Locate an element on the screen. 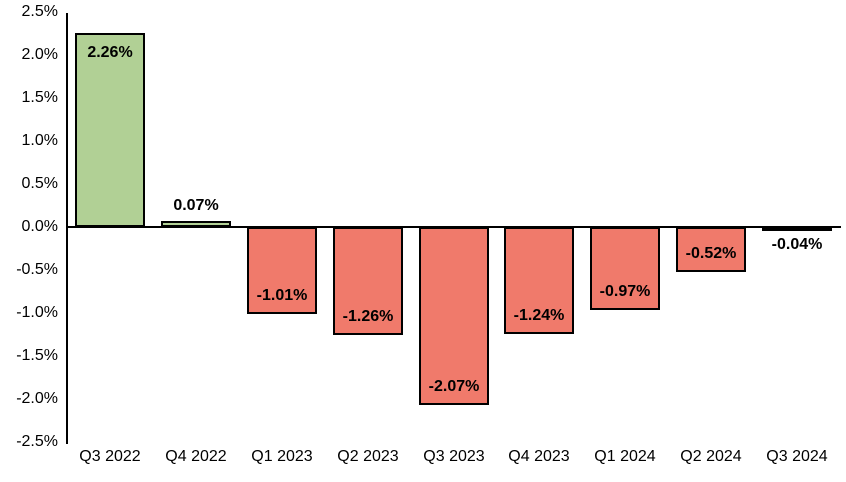 The height and width of the screenshot is (482, 846). bar-q3-2024 is located at coordinates (797, 229).